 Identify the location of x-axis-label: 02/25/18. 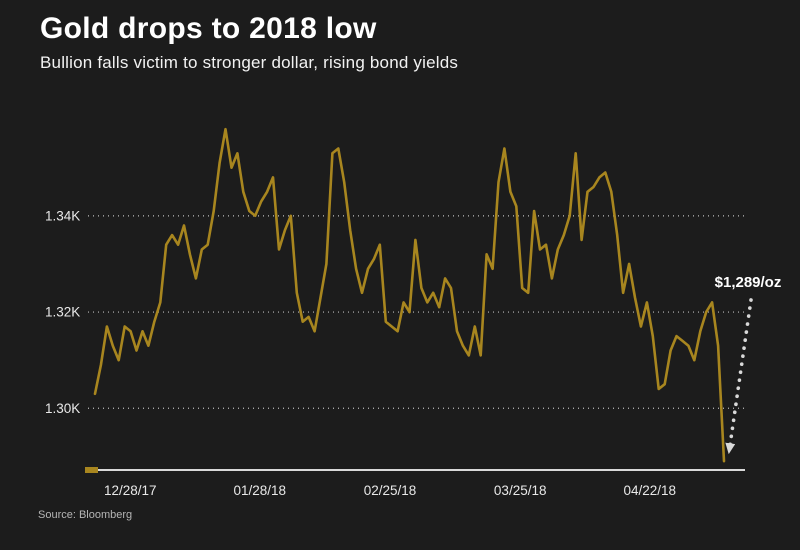
(390, 490).